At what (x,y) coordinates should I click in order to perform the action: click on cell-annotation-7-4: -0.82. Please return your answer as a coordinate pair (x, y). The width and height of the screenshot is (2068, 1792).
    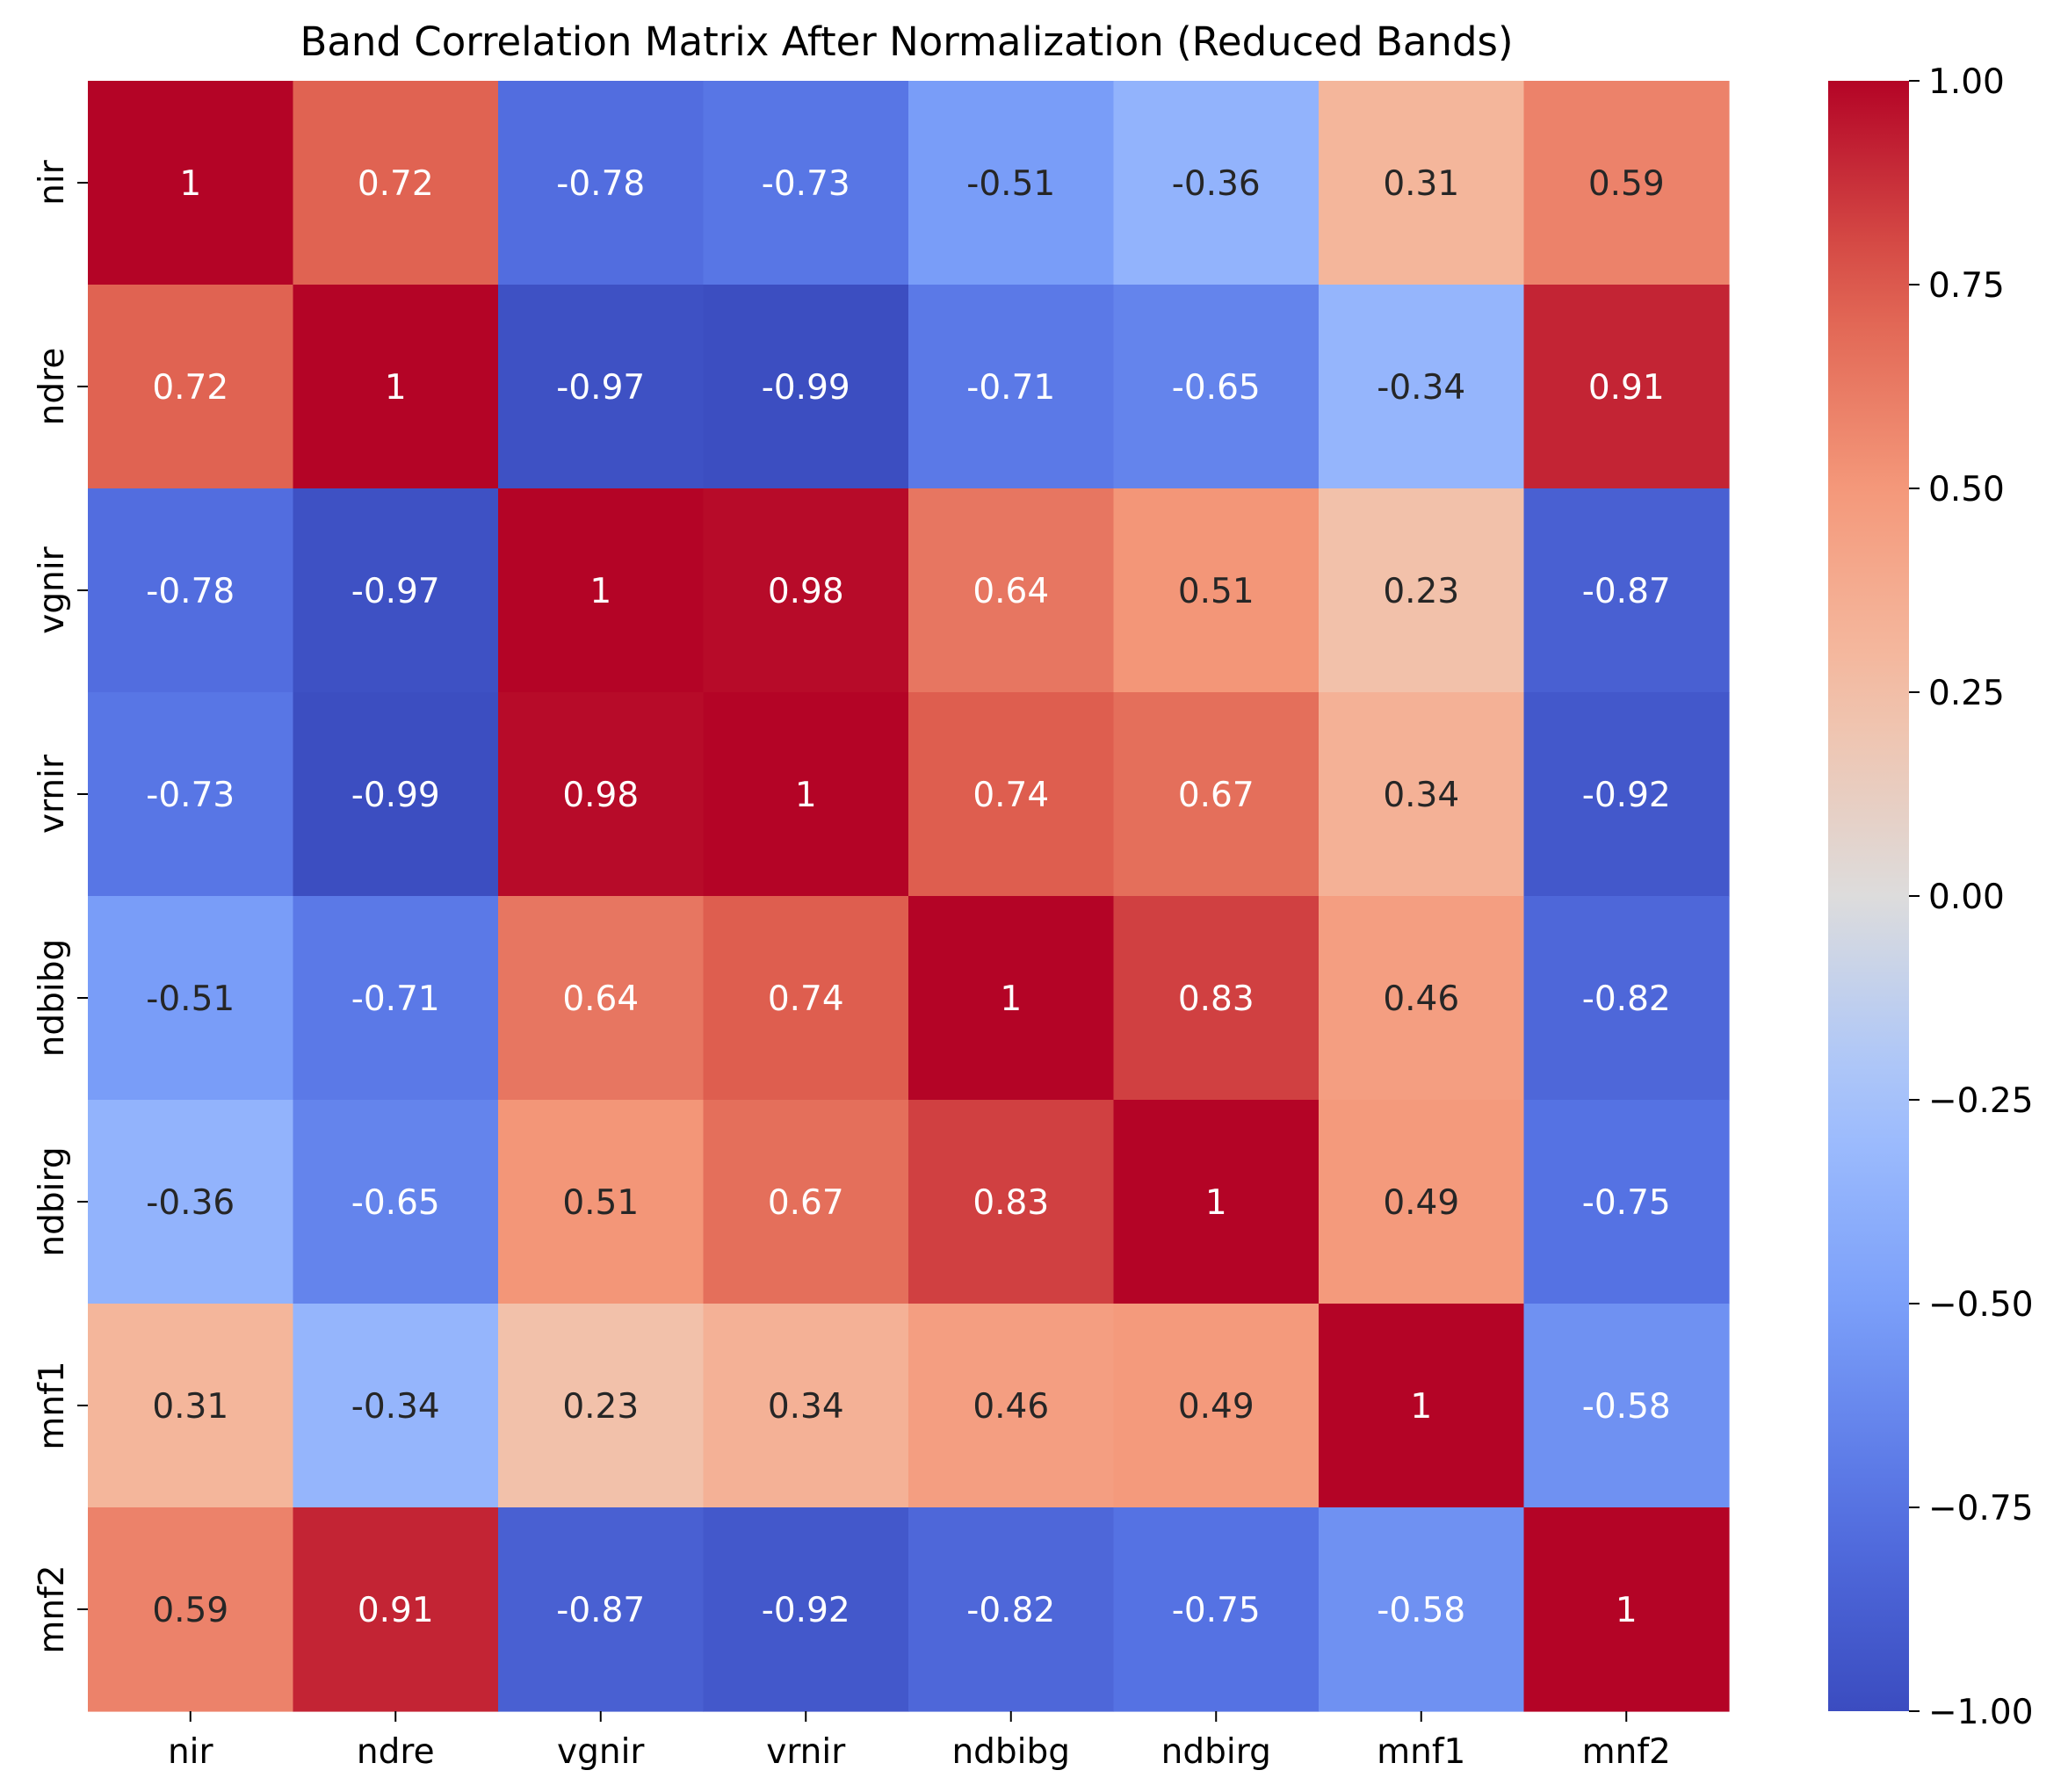
    Looking at the image, I should click on (1010, 1610).